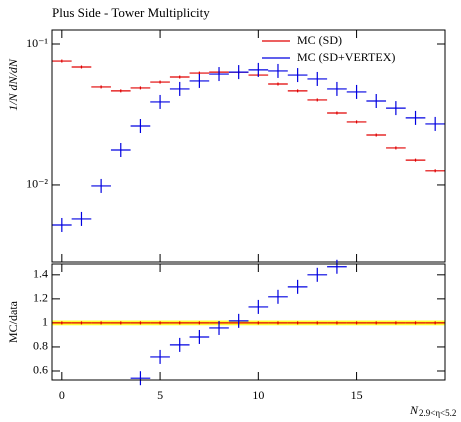 Image resolution: width=461 pixels, height=422 pixels. Describe the element at coordinates (40, 298) in the screenshot. I see `y-tick-label: 1.2` at that location.